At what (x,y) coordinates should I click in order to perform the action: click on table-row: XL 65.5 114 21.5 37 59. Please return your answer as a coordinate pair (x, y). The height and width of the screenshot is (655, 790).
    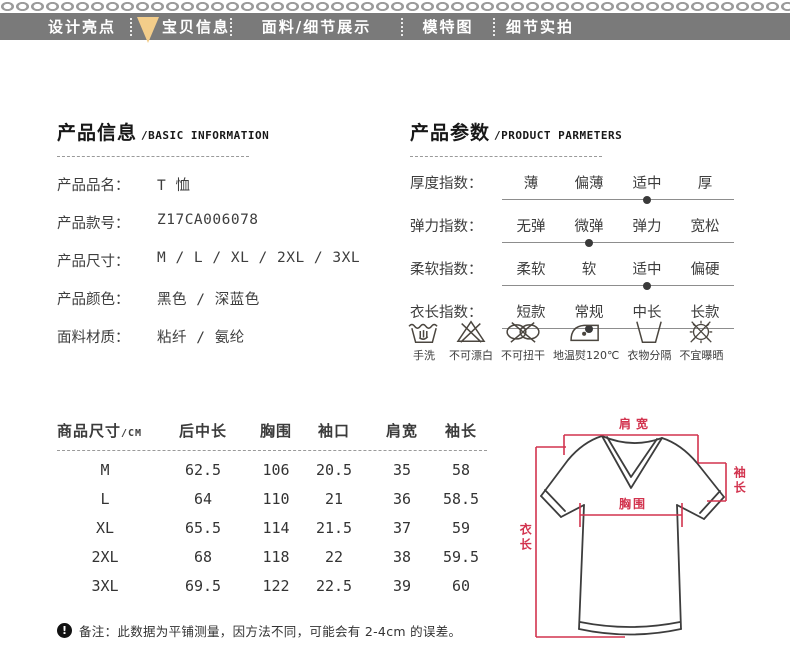
    Looking at the image, I should click on (272, 528).